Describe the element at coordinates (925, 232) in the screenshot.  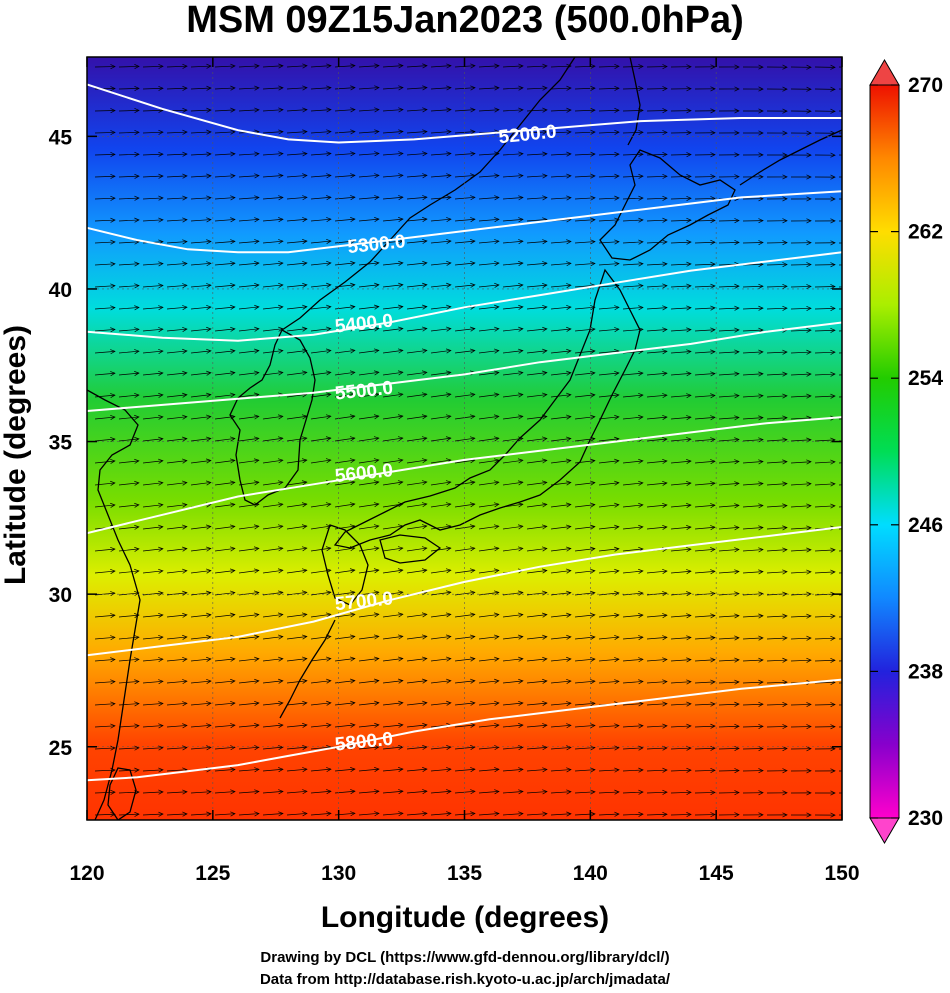
I see `colorbar-tick-label: 262` at that location.